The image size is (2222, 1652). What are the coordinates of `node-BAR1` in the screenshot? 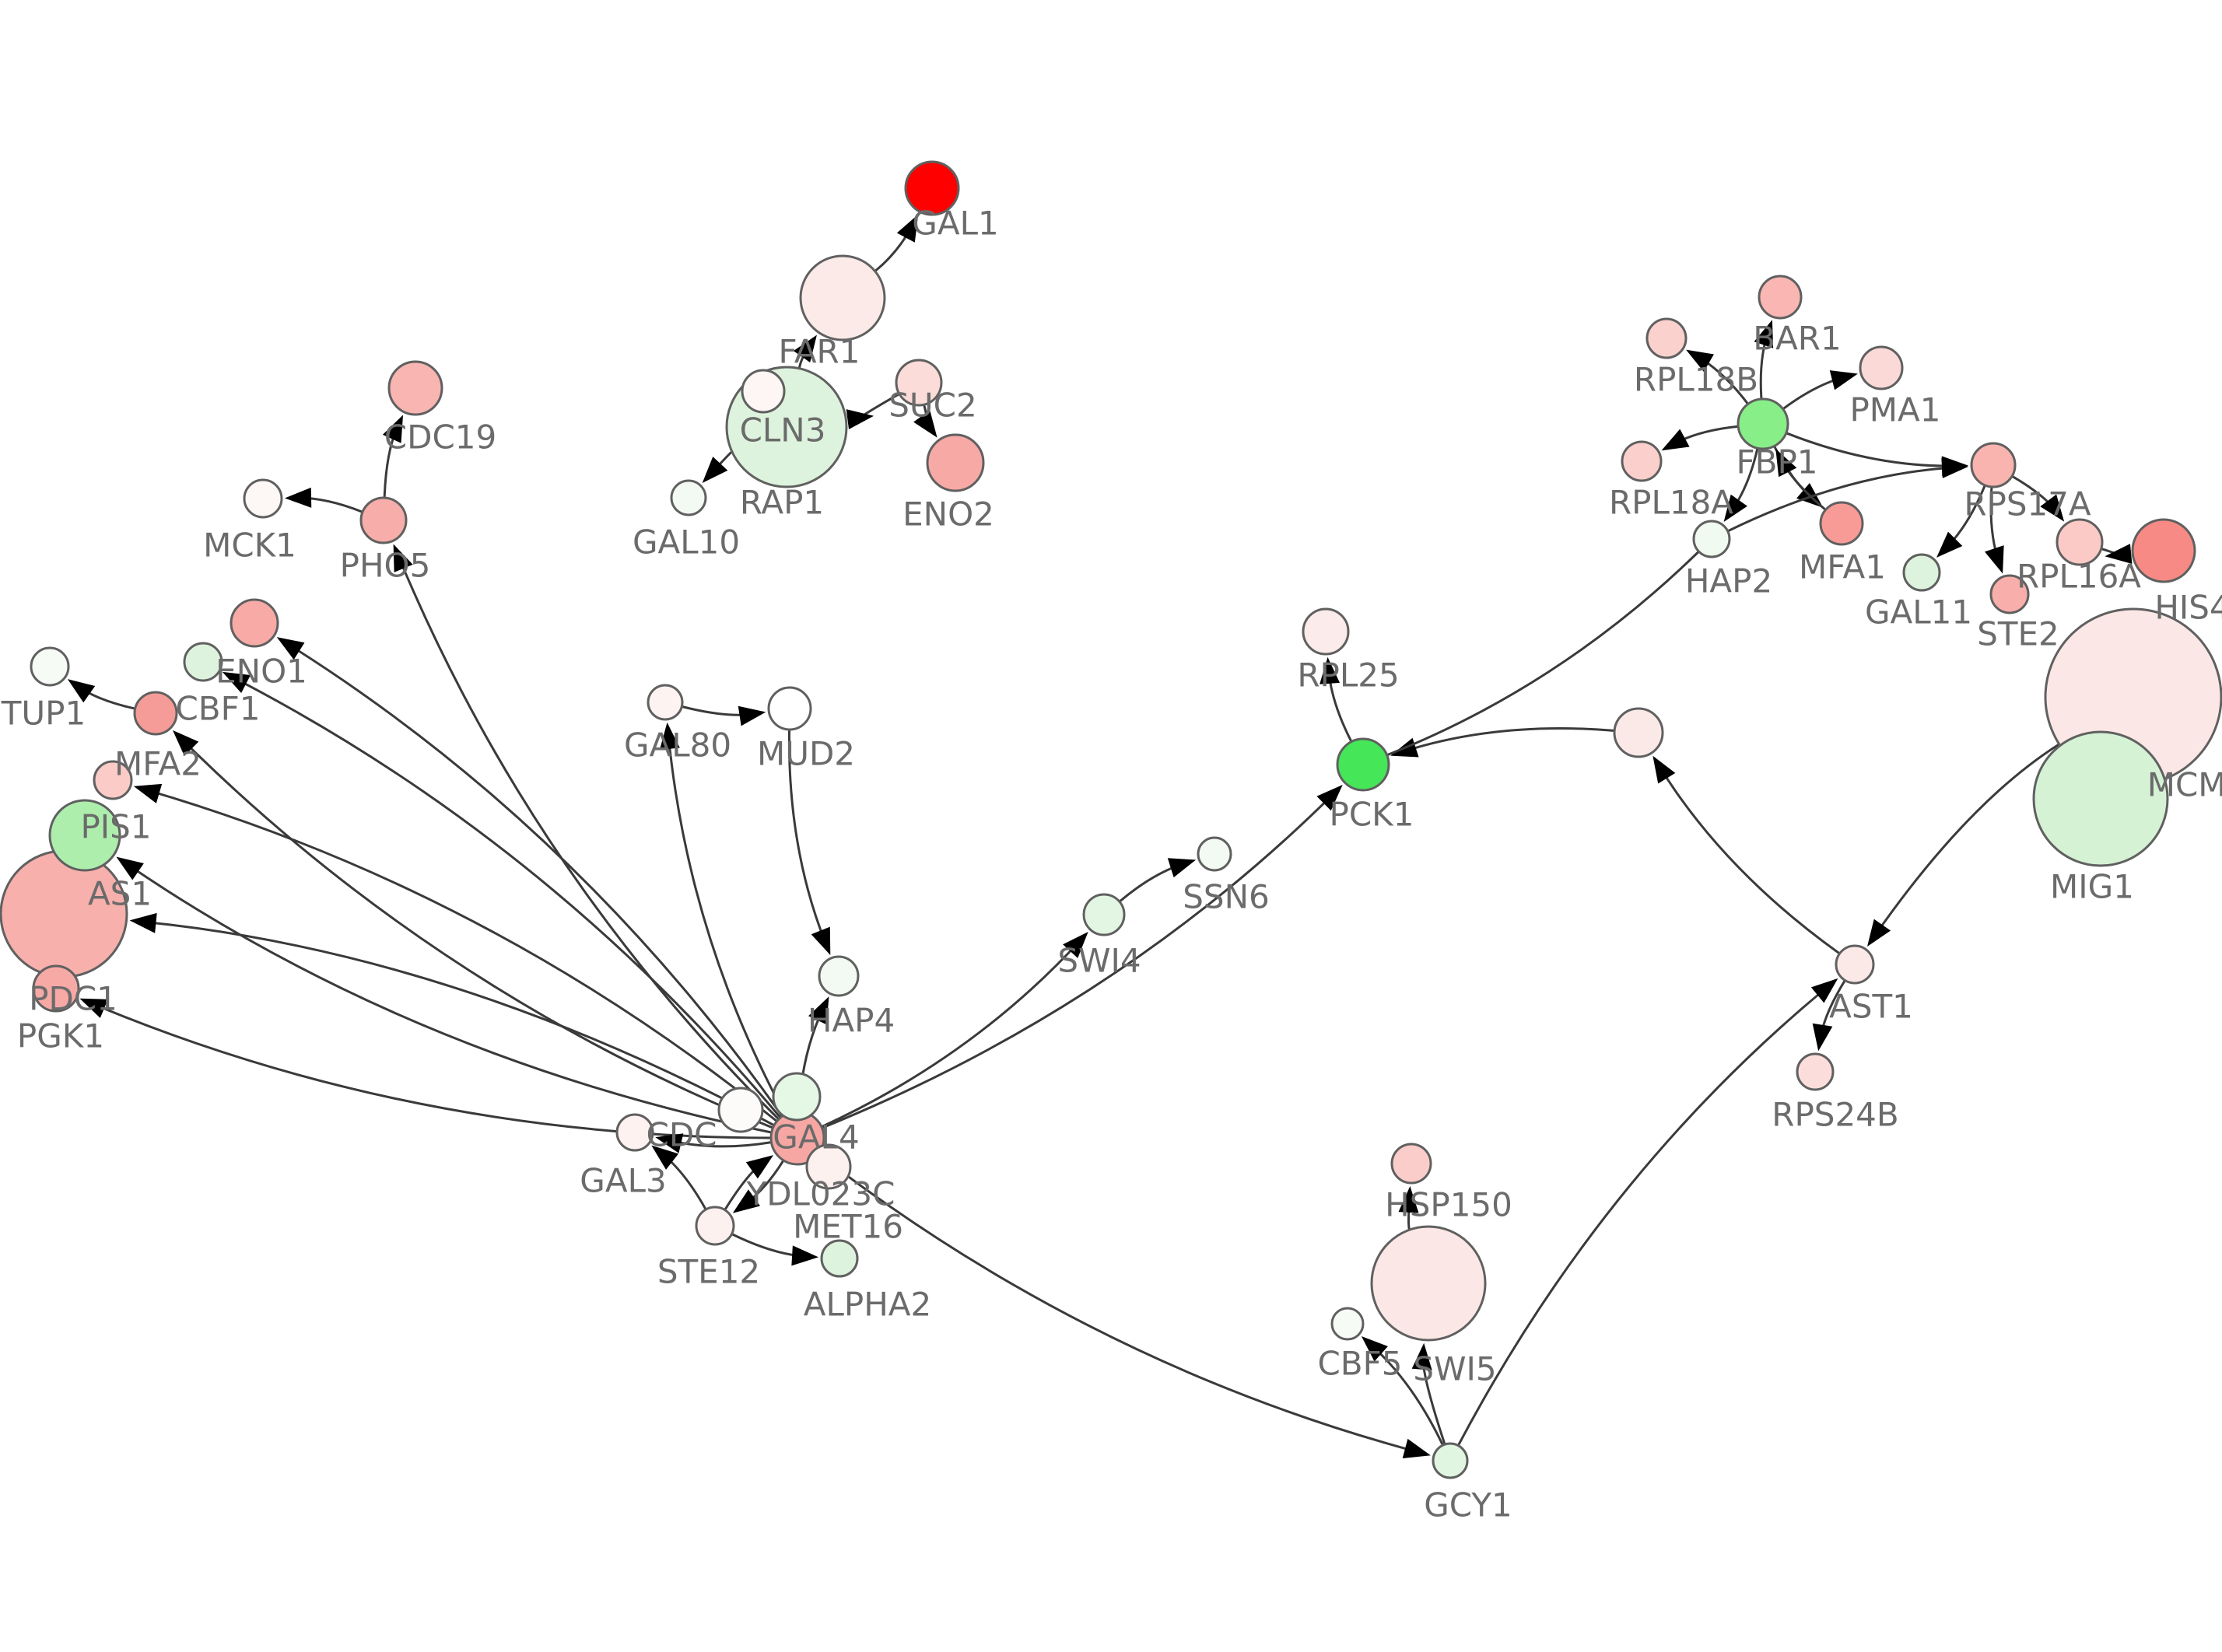 It's located at (1780, 297).